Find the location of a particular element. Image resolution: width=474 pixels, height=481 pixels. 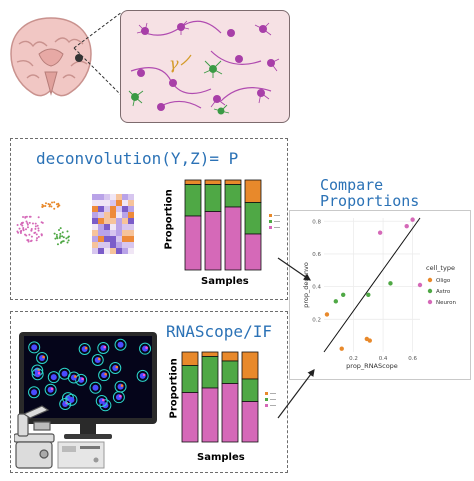

umap-cluster-plot is located at coordinates (45, 226).